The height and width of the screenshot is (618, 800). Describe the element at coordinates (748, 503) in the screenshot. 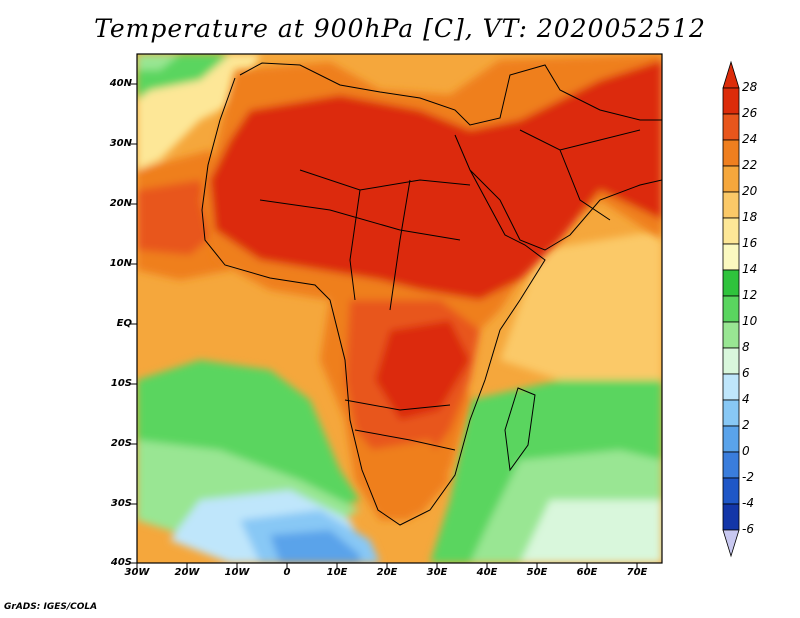

I see `colorbar-label: -4` at that location.